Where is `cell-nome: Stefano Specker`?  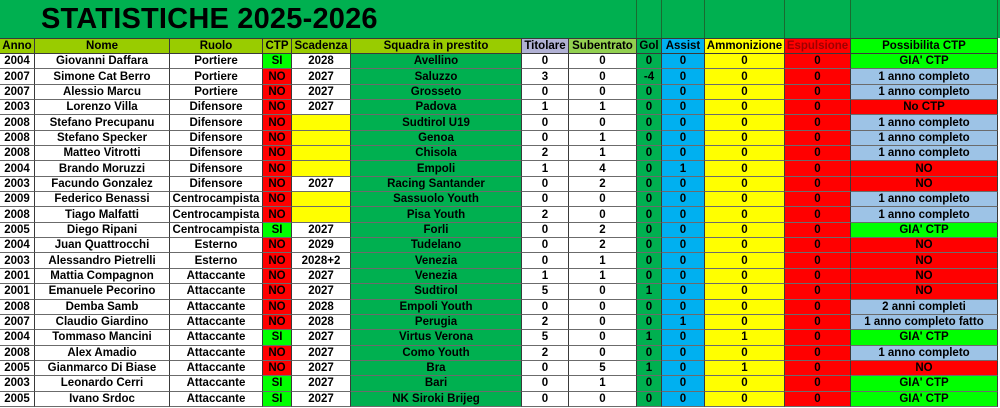
cell-nome: Stefano Specker is located at coordinates (102, 138).